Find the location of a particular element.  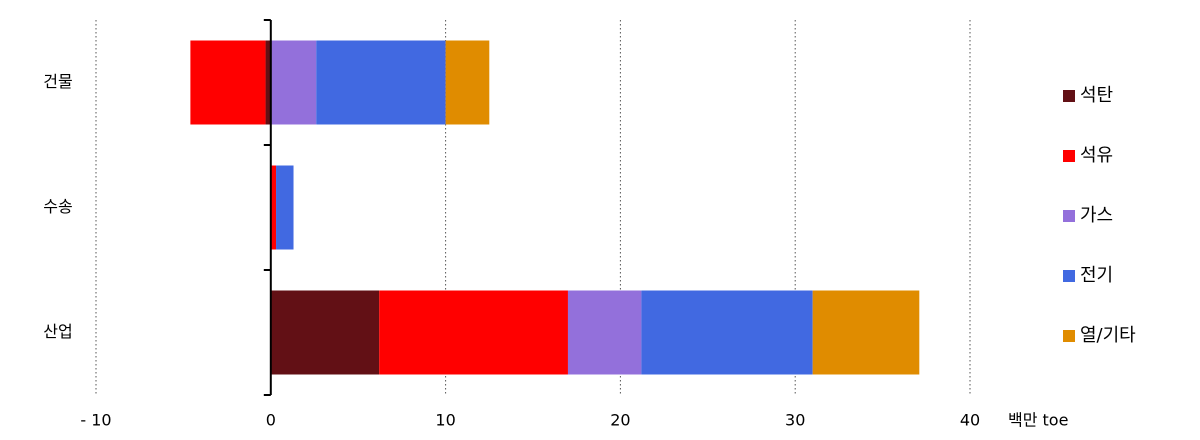

legend-label: 가스 is located at coordinates (1096, 215).